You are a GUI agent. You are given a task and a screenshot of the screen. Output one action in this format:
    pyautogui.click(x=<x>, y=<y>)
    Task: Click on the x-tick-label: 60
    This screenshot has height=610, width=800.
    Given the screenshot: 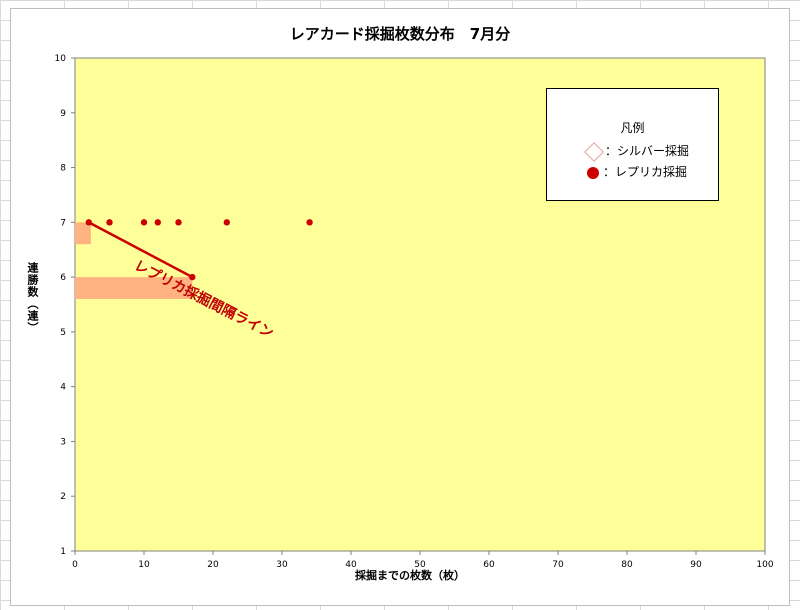 What is the action you would take?
    pyautogui.click(x=489, y=565)
    